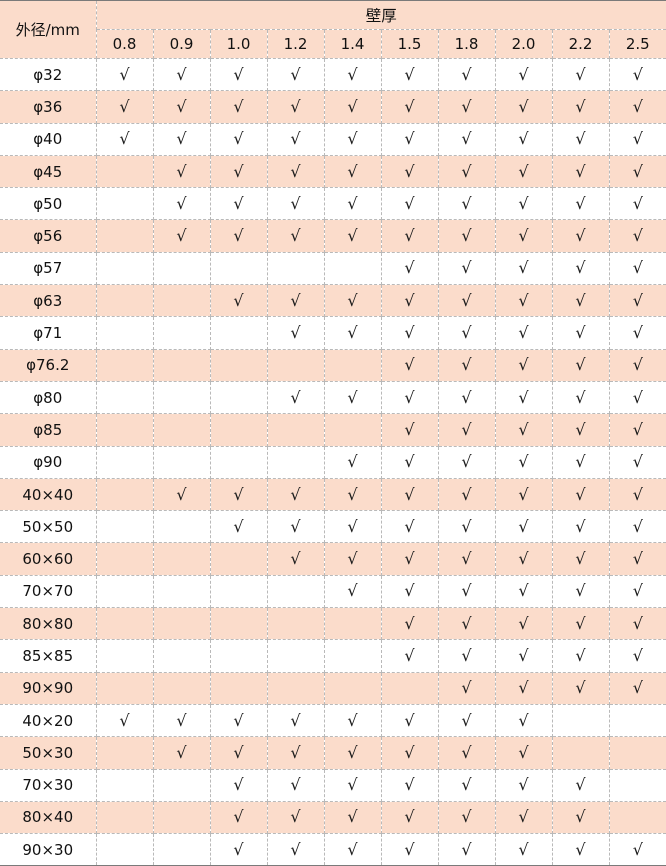 This screenshot has height=866, width=666. What do you see at coordinates (333, 365) in the screenshot?
I see `table-row: φ76.2 √ √ √ √ √` at bounding box center [333, 365].